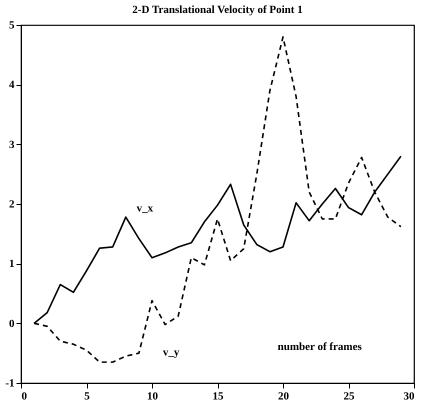  What do you see at coordinates (409, 396) in the screenshot?
I see `x-tick-label: 30` at bounding box center [409, 396].